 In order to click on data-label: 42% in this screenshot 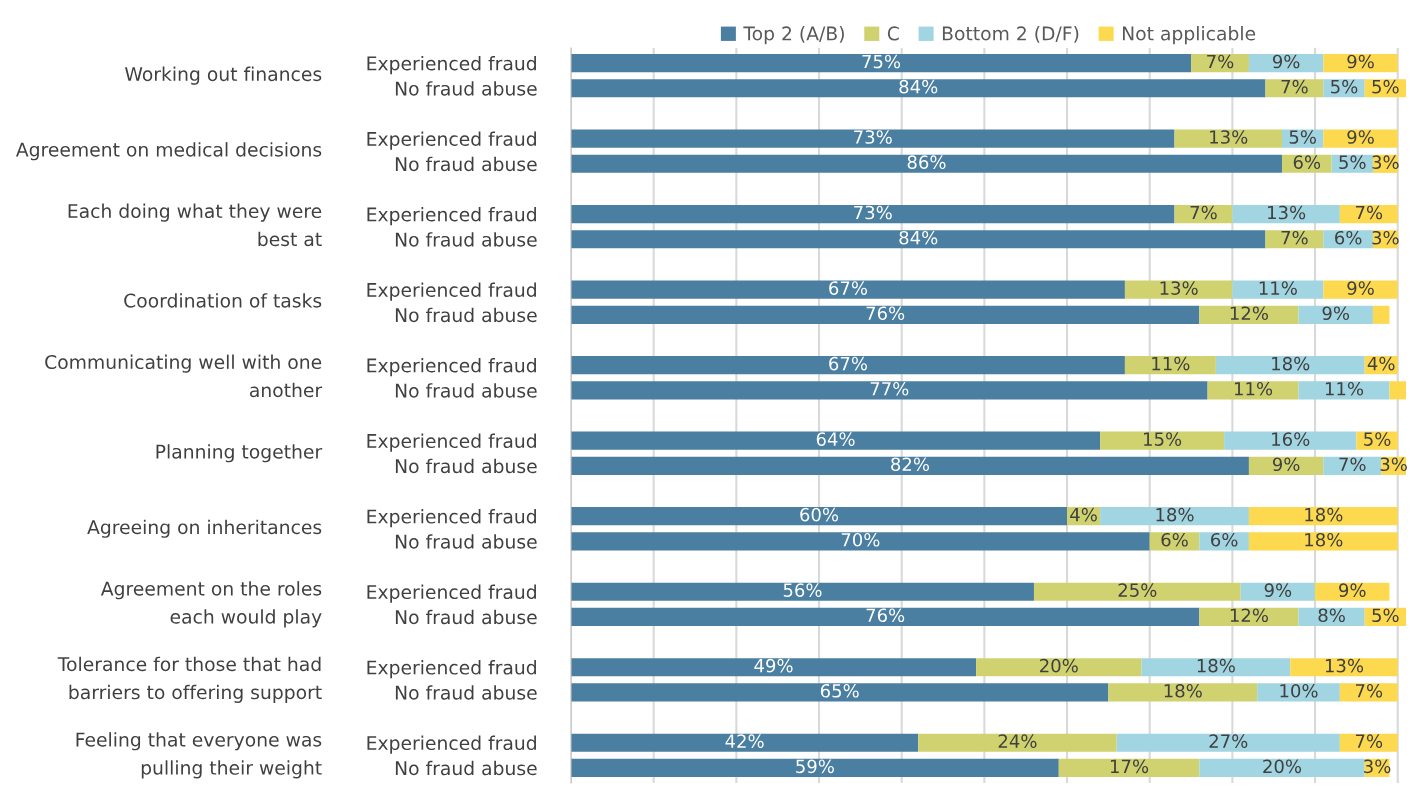, I will do `click(744, 741)`.